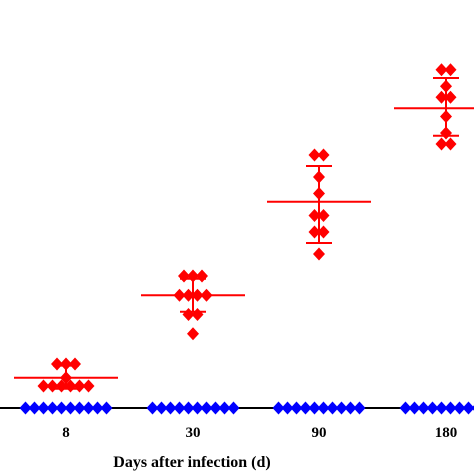 The image size is (474, 474). What do you see at coordinates (259, 433) in the screenshot?
I see `x-tick-labels: 8 30 90 180` at bounding box center [259, 433].